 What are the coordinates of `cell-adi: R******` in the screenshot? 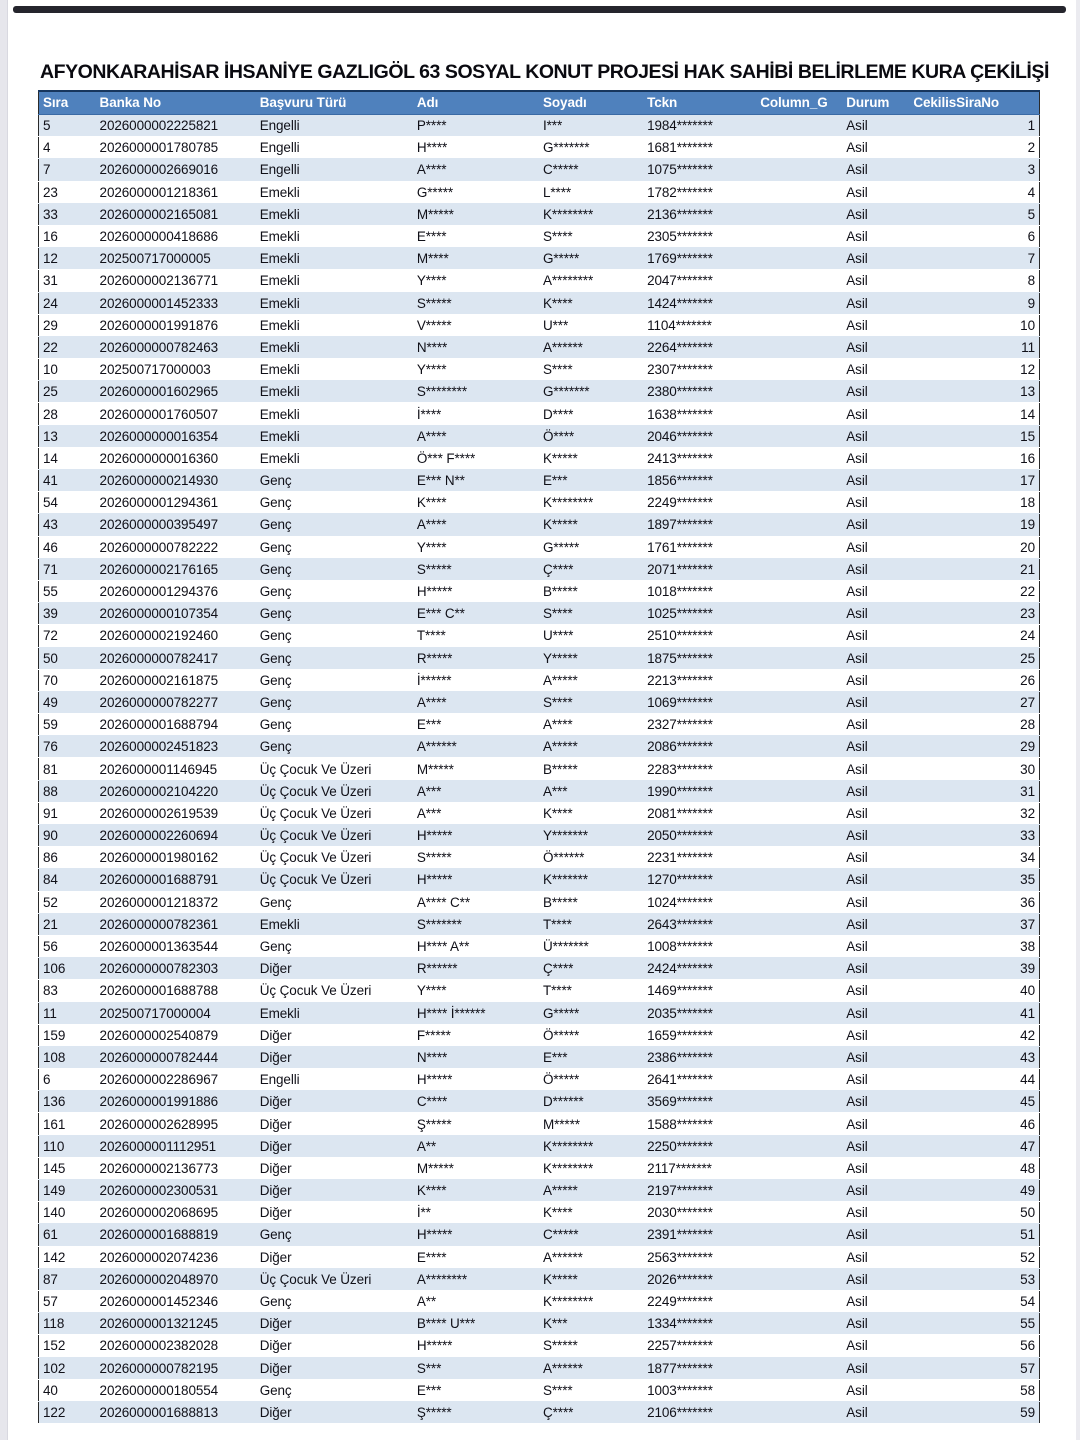 It's located at (475, 969).